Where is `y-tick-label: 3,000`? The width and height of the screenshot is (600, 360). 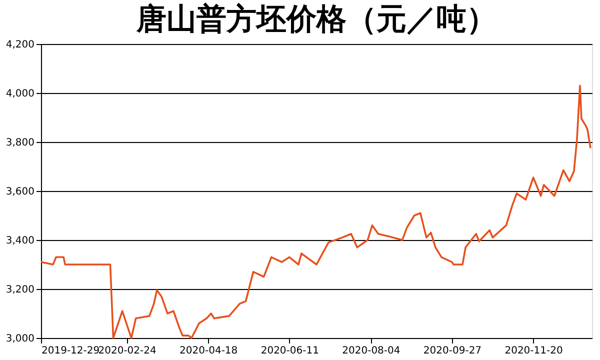 y-tick-label: 3,000 is located at coordinates (20, 339).